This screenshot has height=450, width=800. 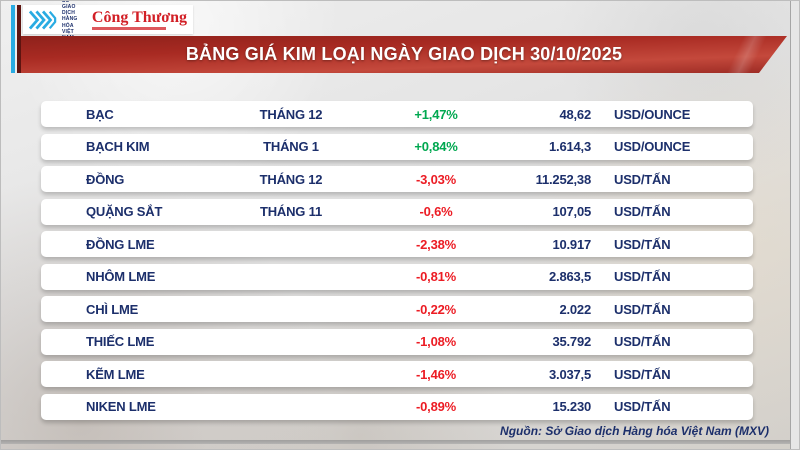 I want to click on change-cell: -3,03%, so click(x=436, y=179).